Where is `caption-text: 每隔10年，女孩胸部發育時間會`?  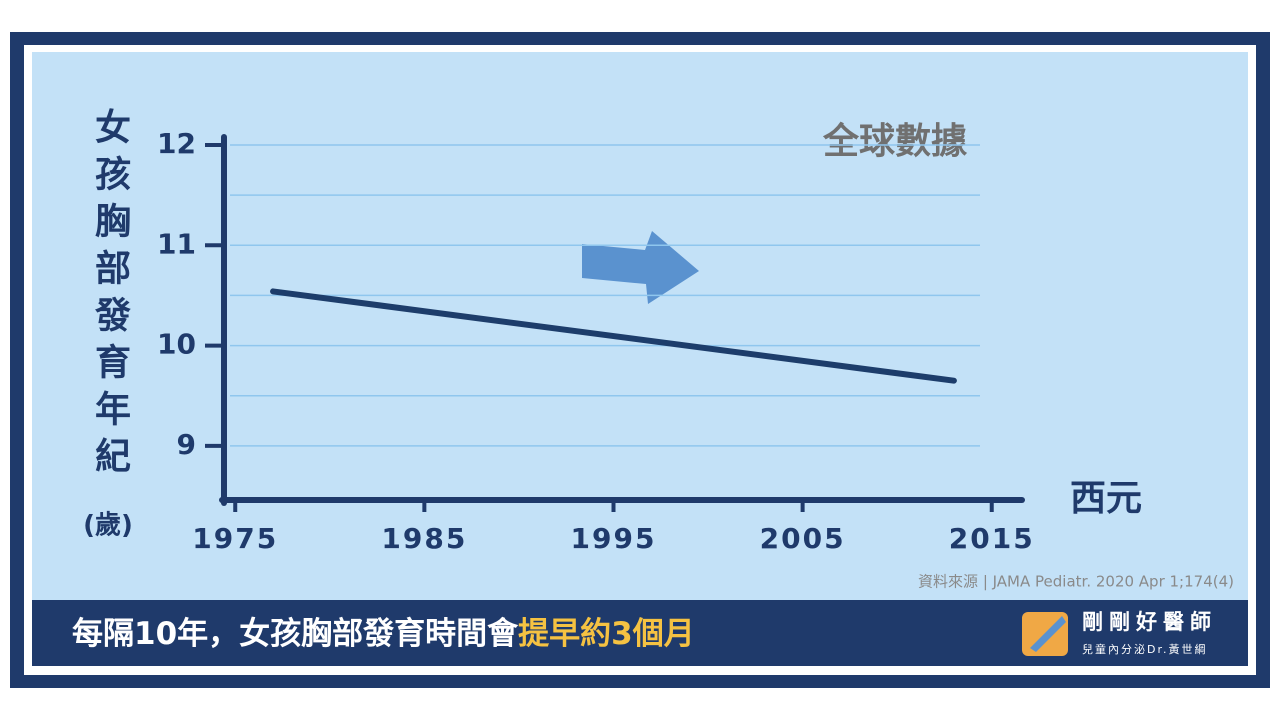 caption-text: 每隔10年，女孩胸部發育時間會 is located at coordinates (295, 634).